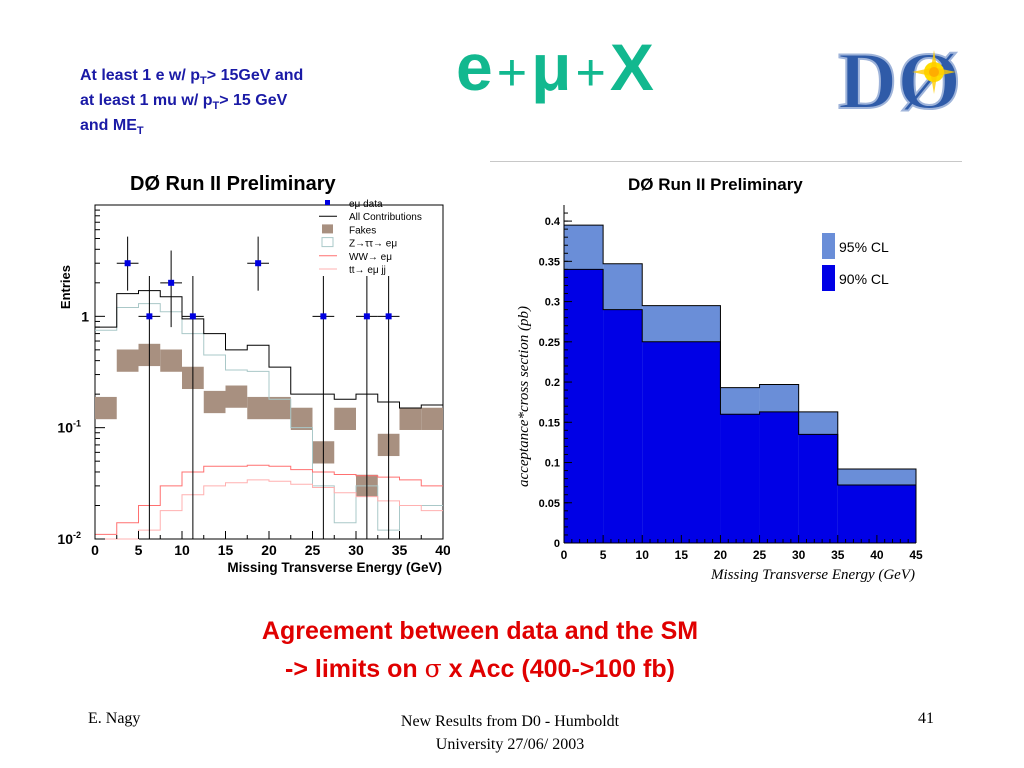 This screenshot has height=768, width=1024. I want to click on footer-author: E. Nagy, so click(114, 718).